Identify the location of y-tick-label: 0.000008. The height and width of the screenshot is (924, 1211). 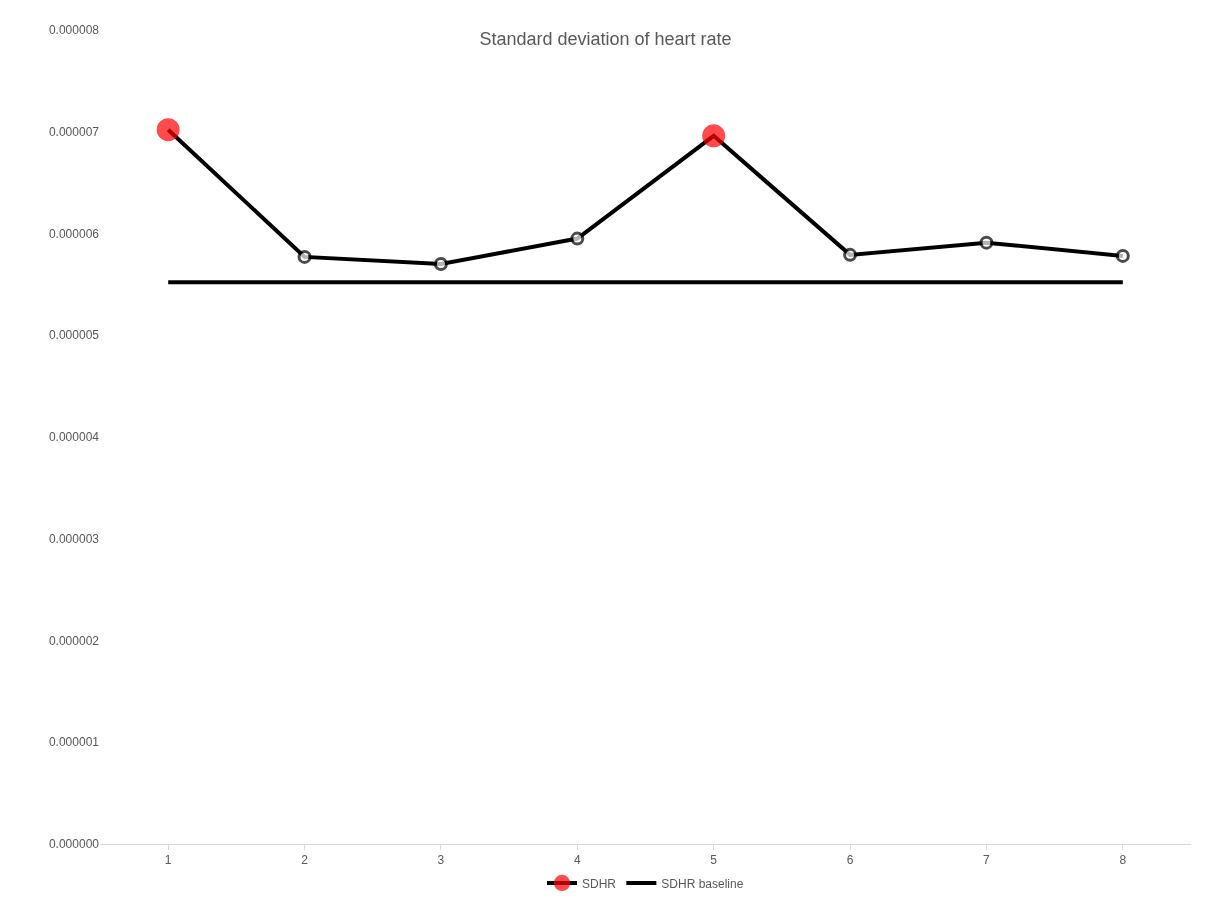
(74, 30).